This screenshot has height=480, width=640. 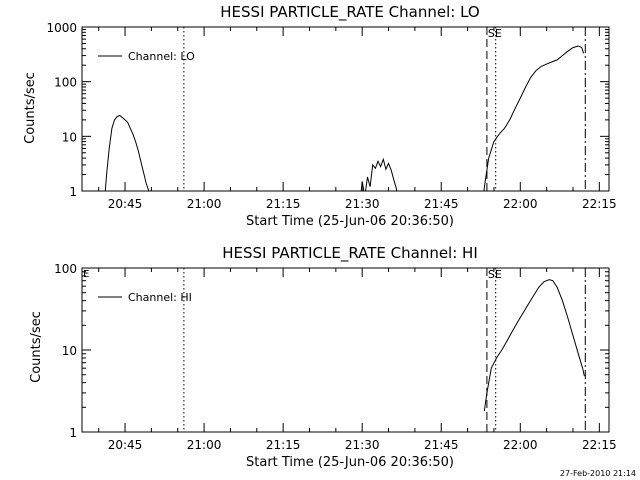 What do you see at coordinates (204, 445) in the screenshot?
I see `panel-hi-x-tick-label: 21:00` at bounding box center [204, 445].